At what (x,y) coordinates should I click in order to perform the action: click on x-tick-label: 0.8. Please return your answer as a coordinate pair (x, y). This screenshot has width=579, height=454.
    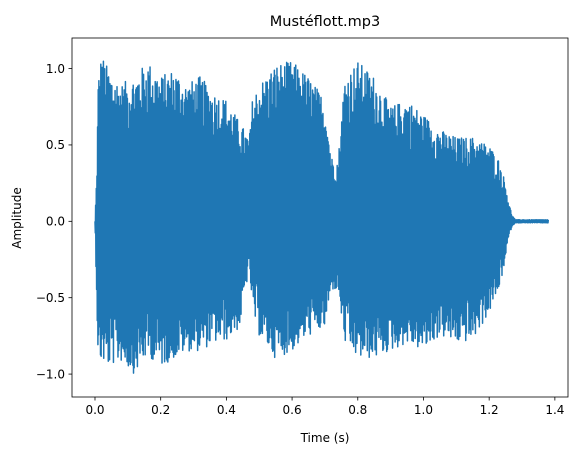
    Looking at the image, I should click on (357, 410).